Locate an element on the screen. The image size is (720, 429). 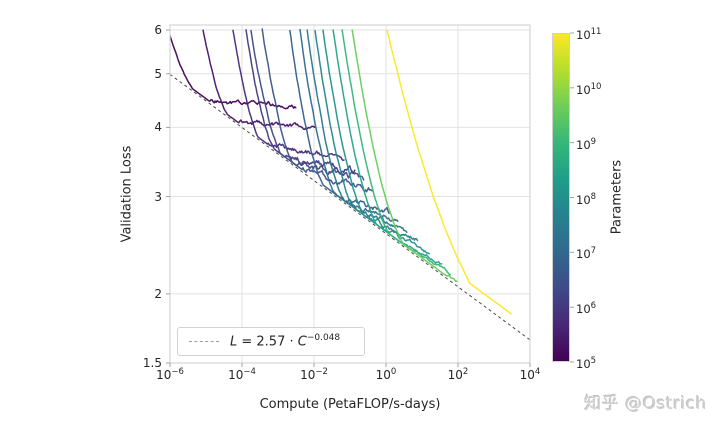
x-tick-label: 104 is located at coordinates (530, 374).